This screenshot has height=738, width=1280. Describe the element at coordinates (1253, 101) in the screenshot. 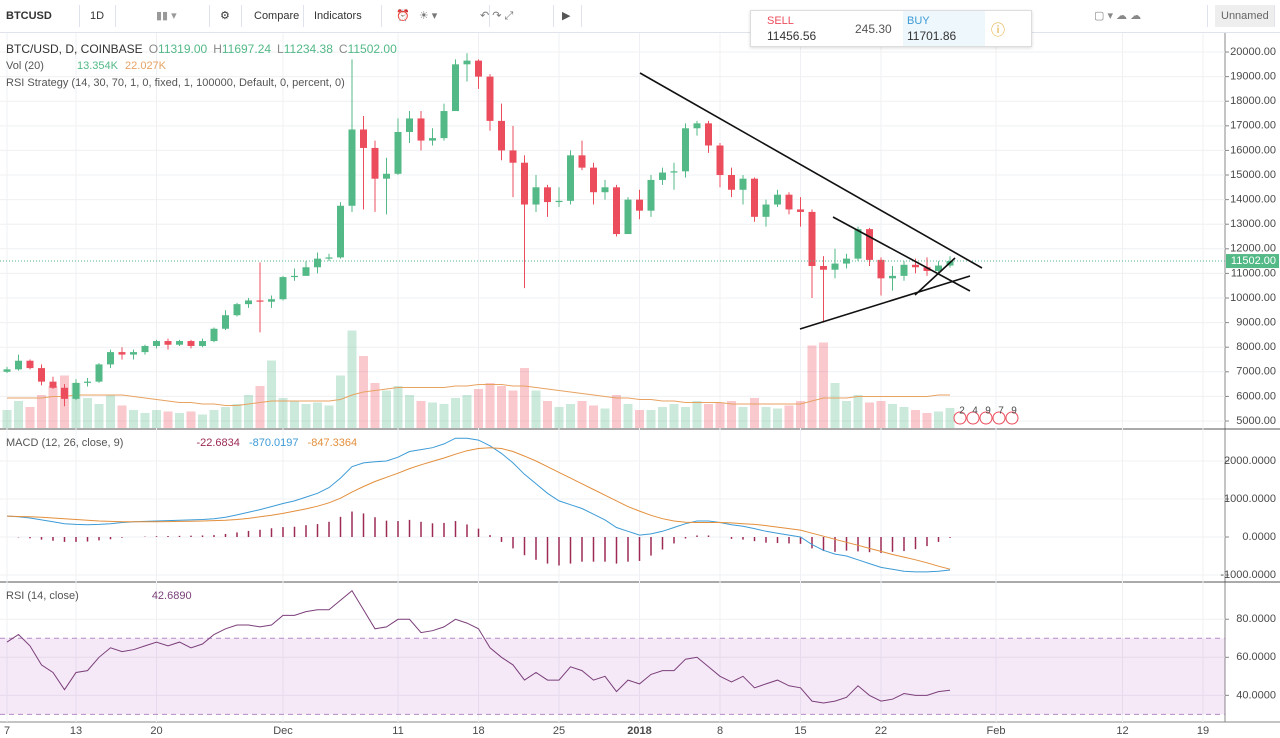

I see `y-tick-label: 18000.00` at that location.